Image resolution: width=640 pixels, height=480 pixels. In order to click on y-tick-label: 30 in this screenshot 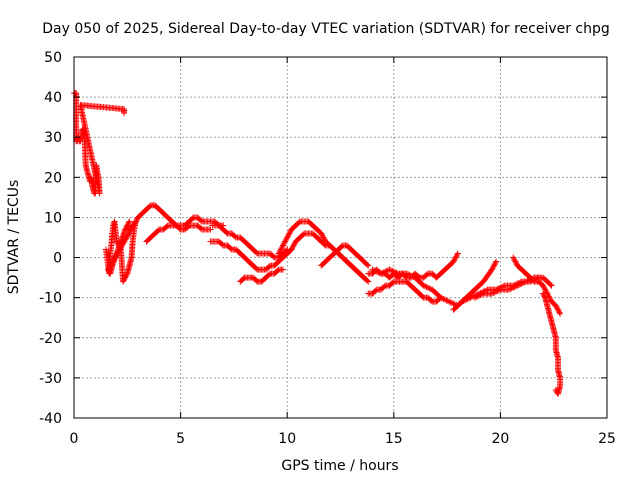, I will do `click(53, 138)`.